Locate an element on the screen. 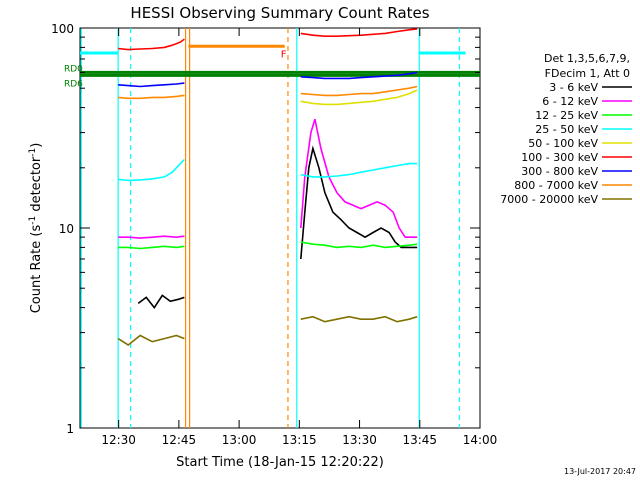  legend-label-1: 6 - 12 keV is located at coordinates (570, 101).